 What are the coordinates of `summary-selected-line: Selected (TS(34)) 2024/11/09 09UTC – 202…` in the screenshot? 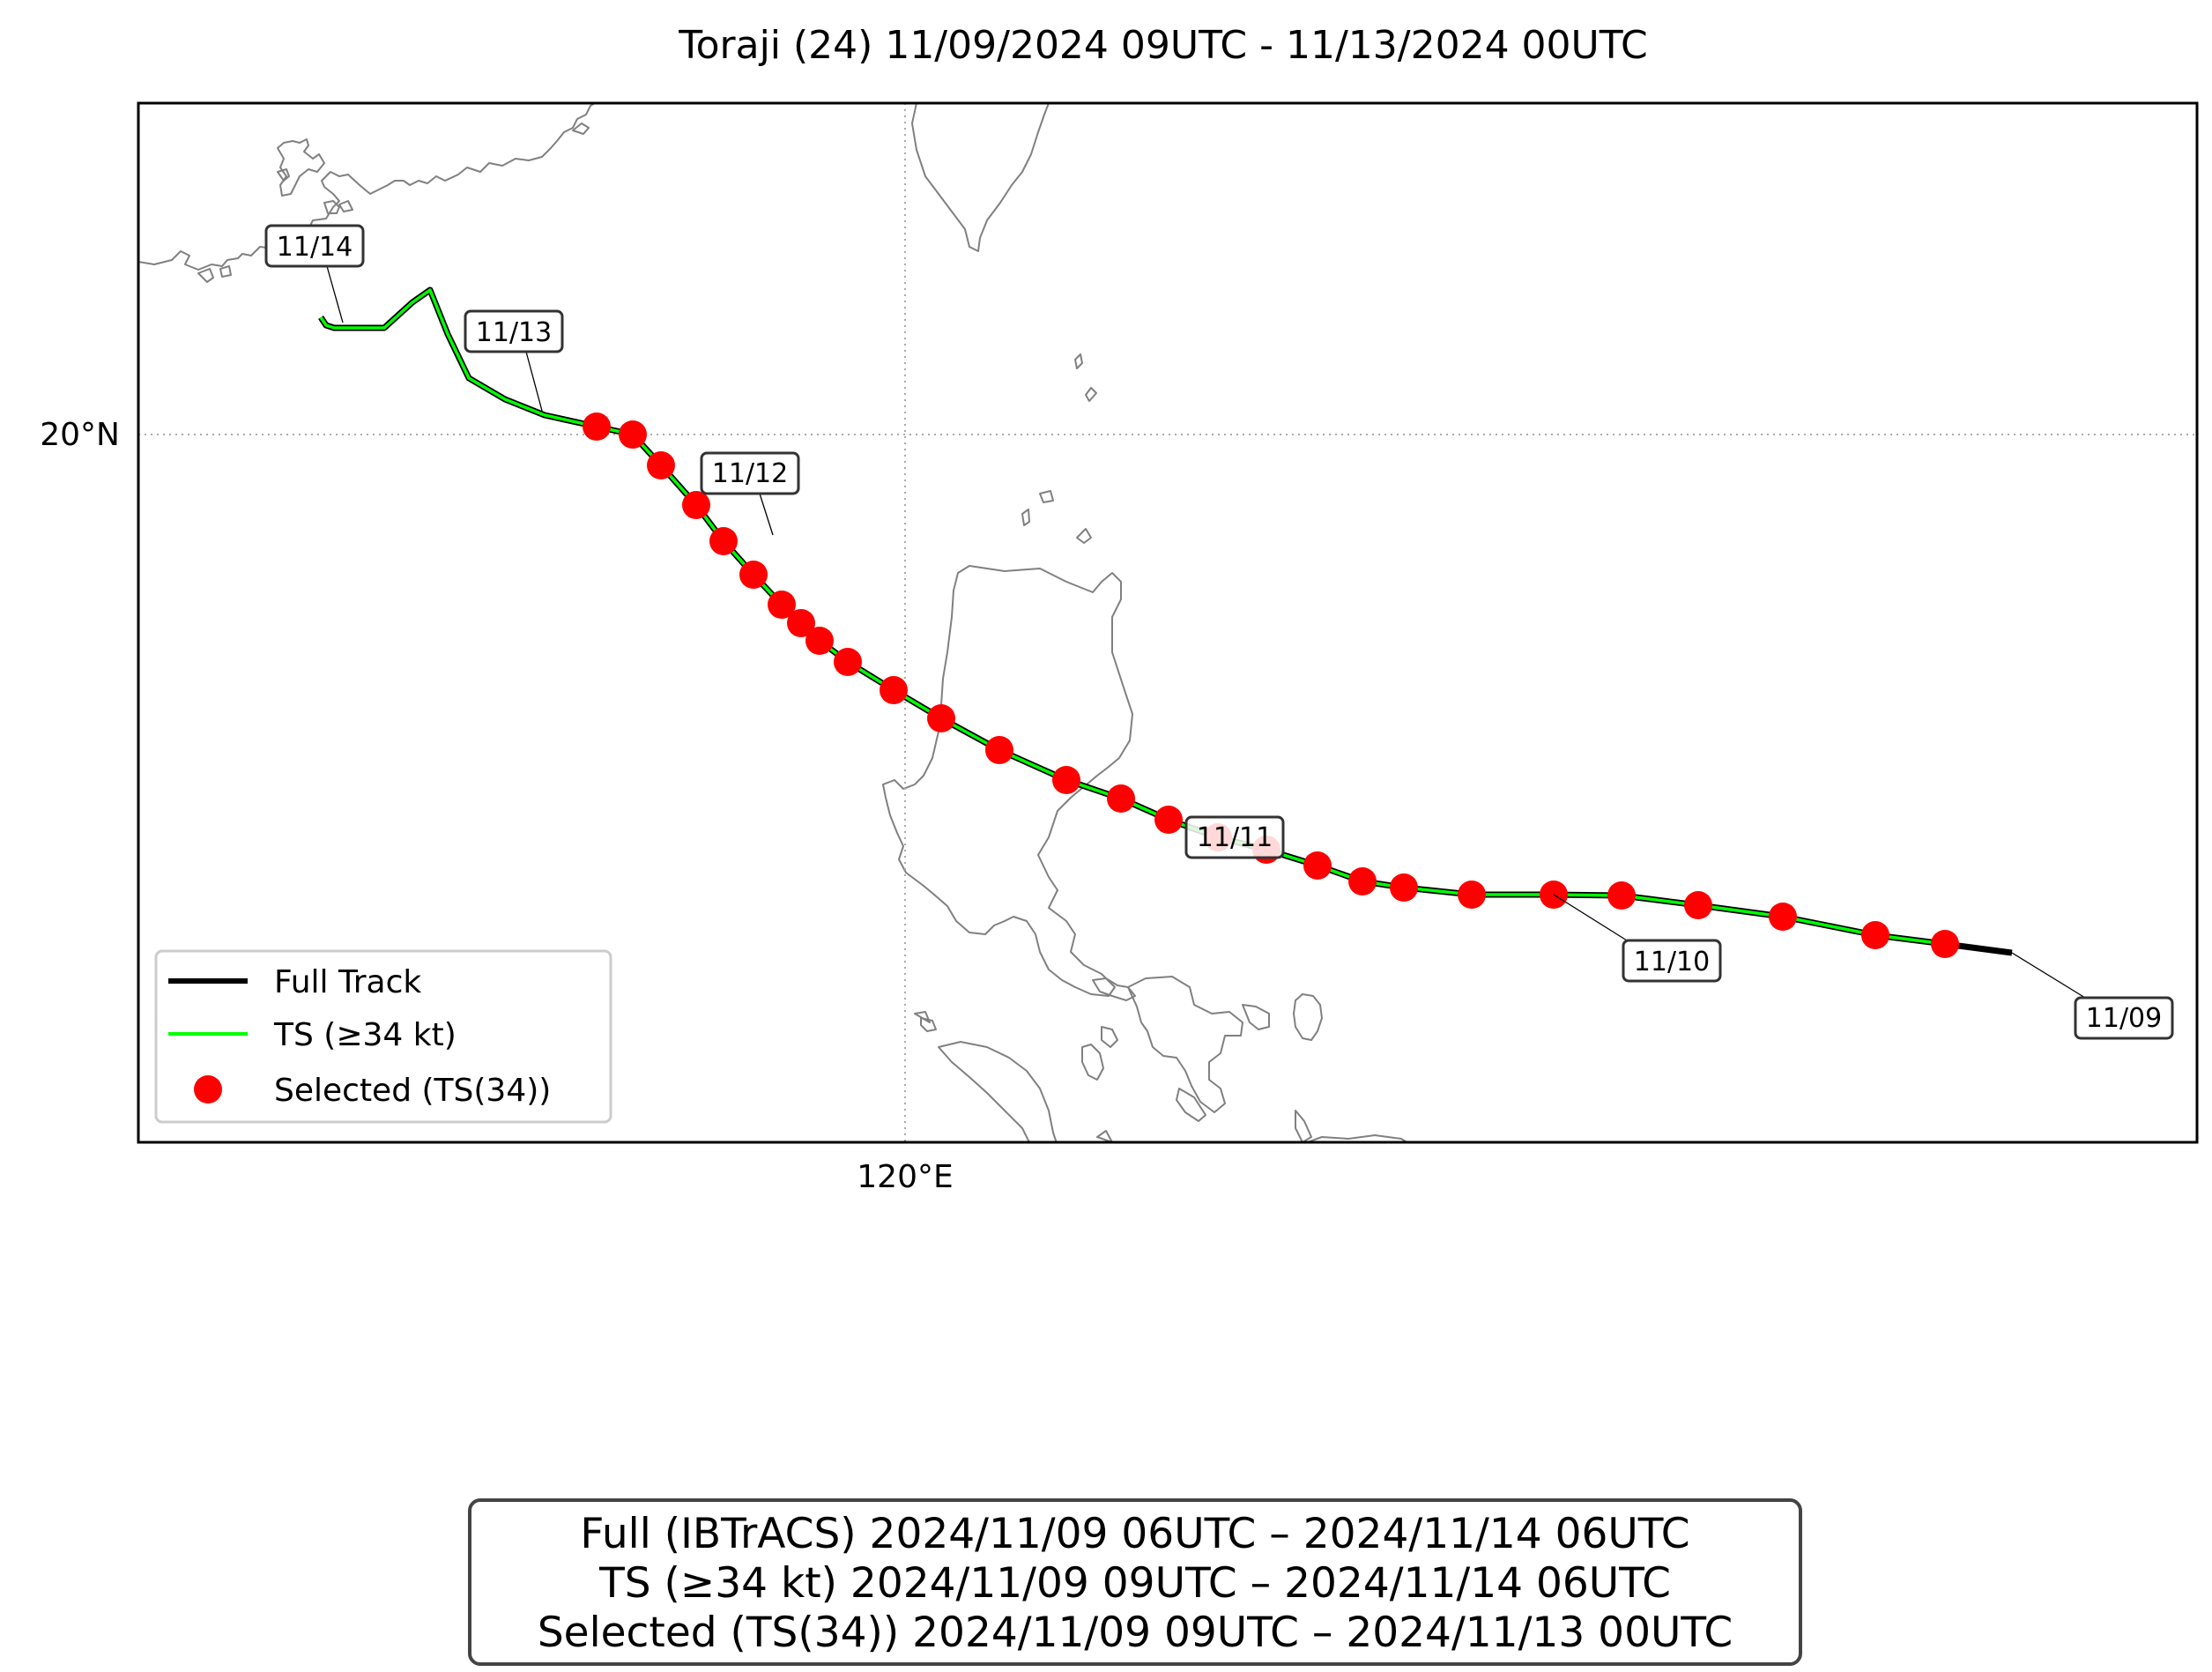 It's located at (1135, 1633).